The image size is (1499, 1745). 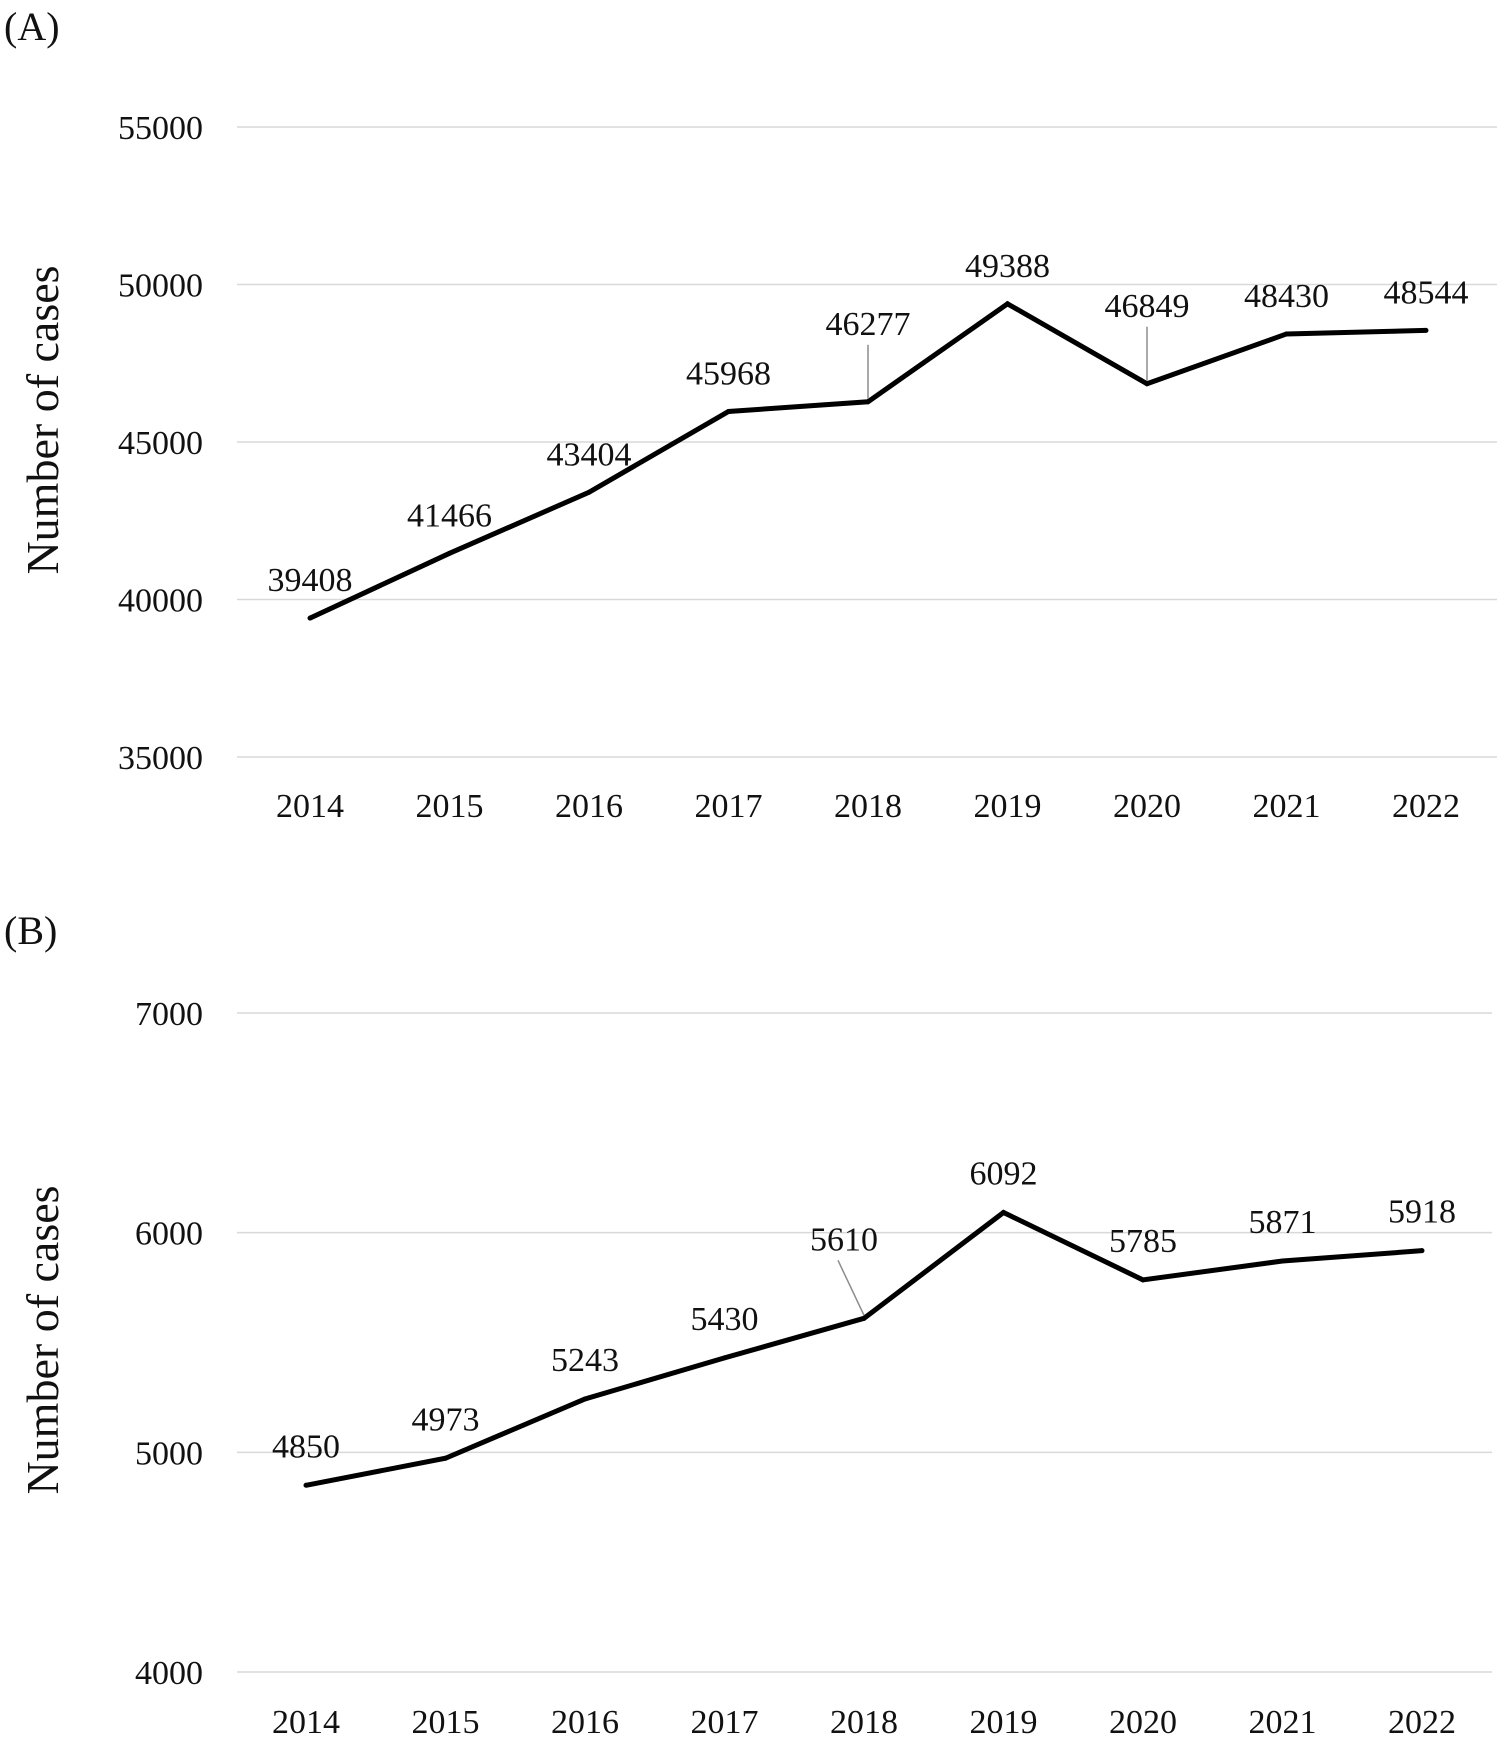 I want to click on panel-a-xtick-label: 2021, so click(x=1287, y=806).